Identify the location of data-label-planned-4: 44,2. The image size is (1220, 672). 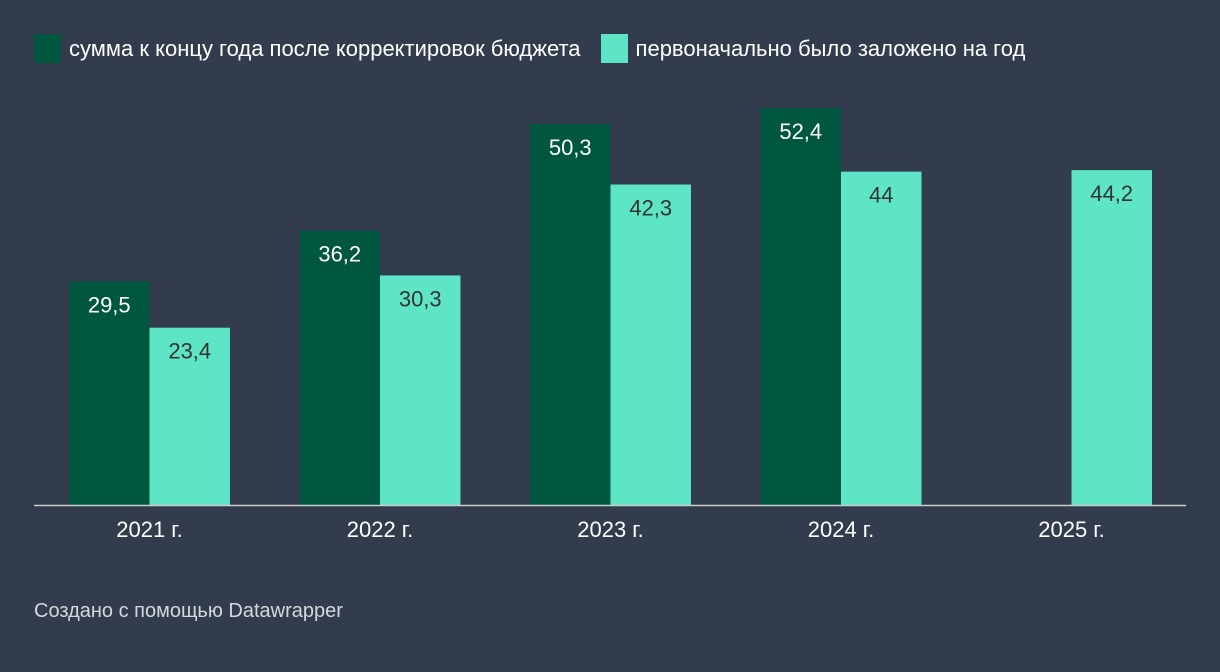
(1111, 193).